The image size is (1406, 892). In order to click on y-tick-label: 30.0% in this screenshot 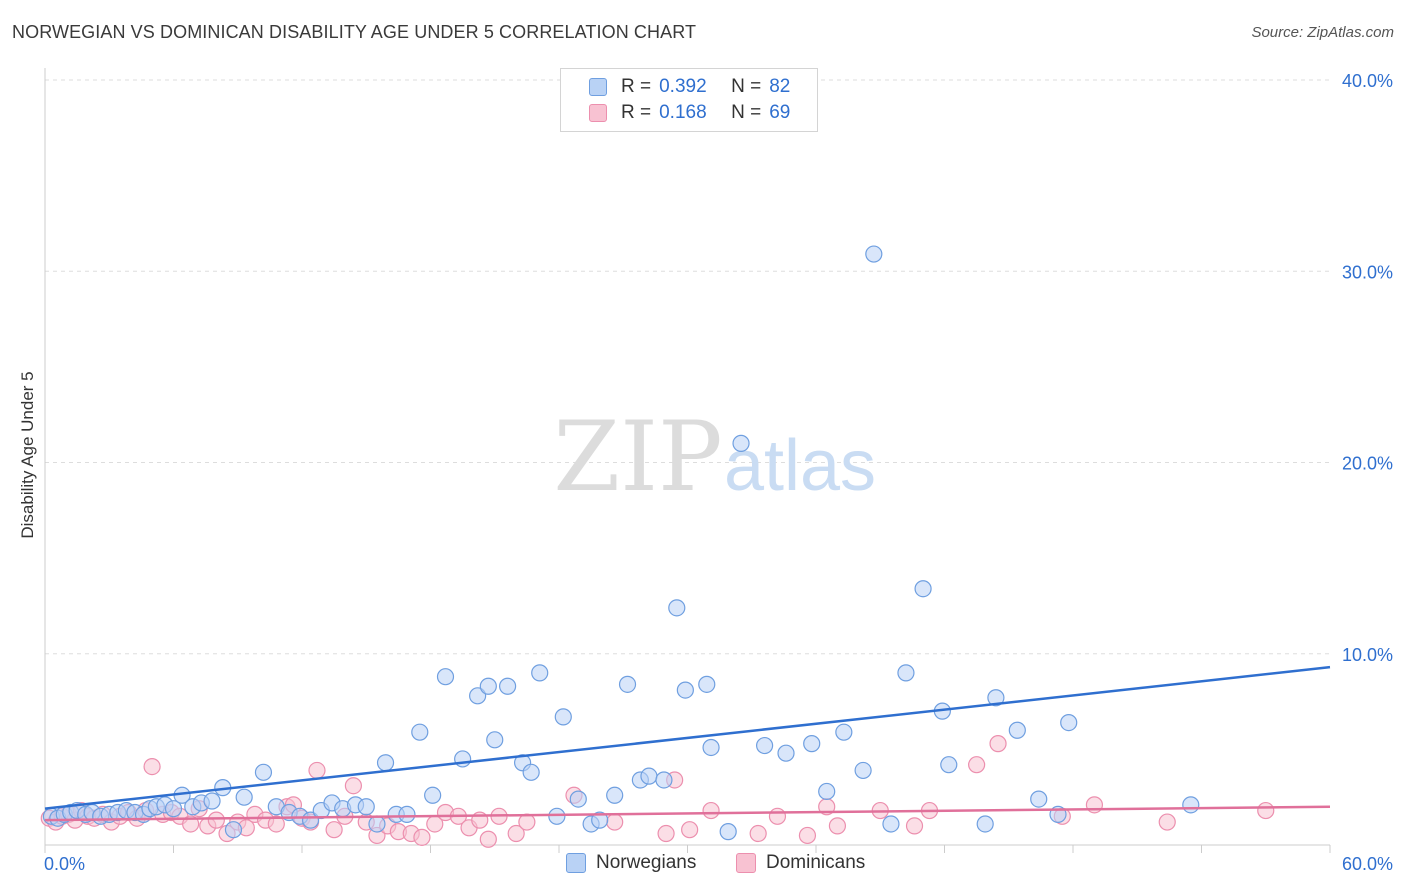, I will do `click(1367, 272)`.